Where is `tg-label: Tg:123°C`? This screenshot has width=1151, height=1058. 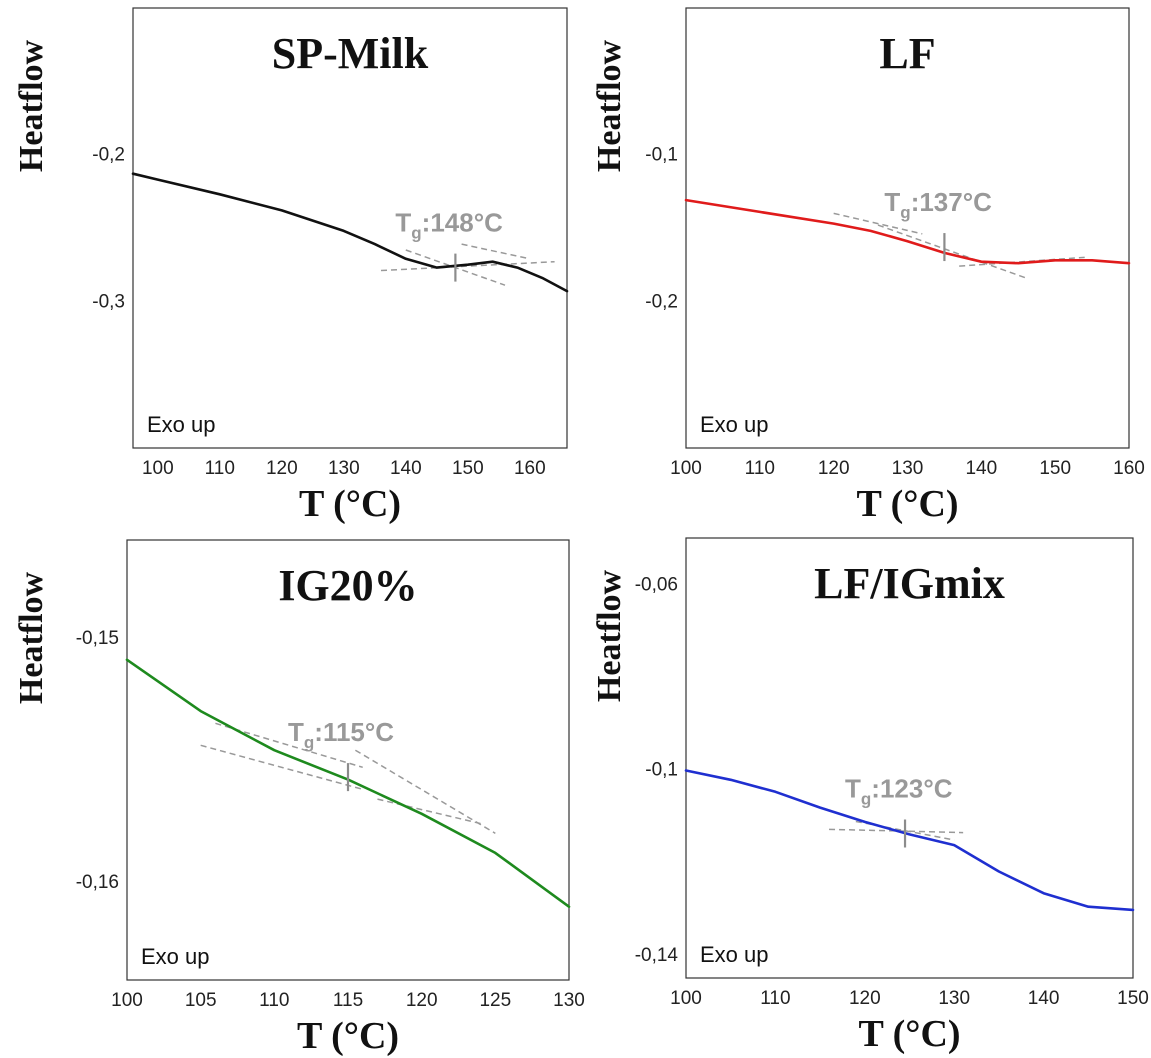 tg-label: Tg:123°C is located at coordinates (899, 790).